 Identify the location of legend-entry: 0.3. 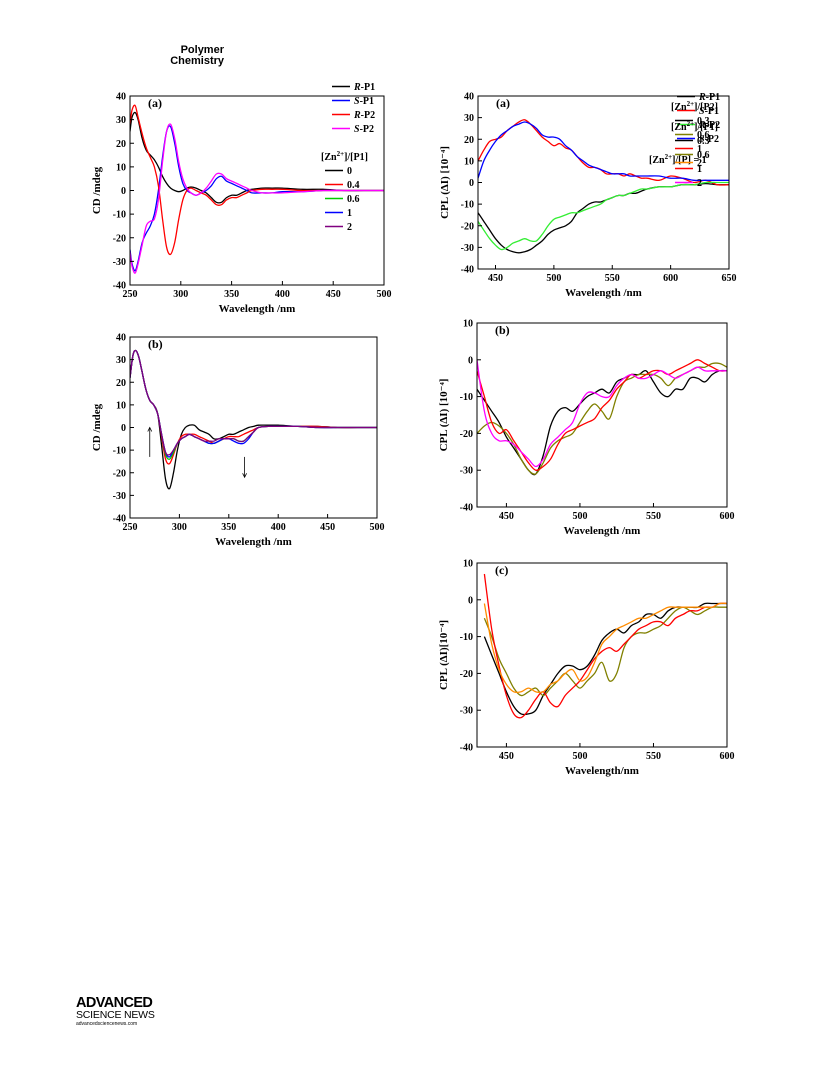
(703, 141).